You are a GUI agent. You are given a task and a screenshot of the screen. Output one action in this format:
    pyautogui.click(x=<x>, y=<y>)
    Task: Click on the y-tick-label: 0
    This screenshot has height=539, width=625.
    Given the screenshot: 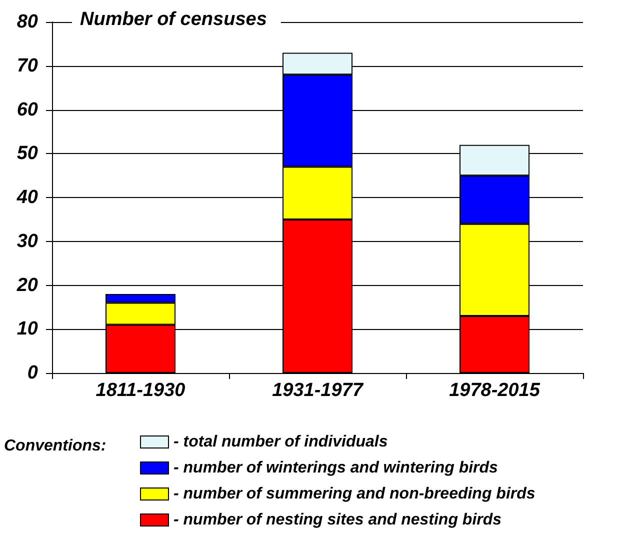 What is the action you would take?
    pyautogui.click(x=32, y=373)
    